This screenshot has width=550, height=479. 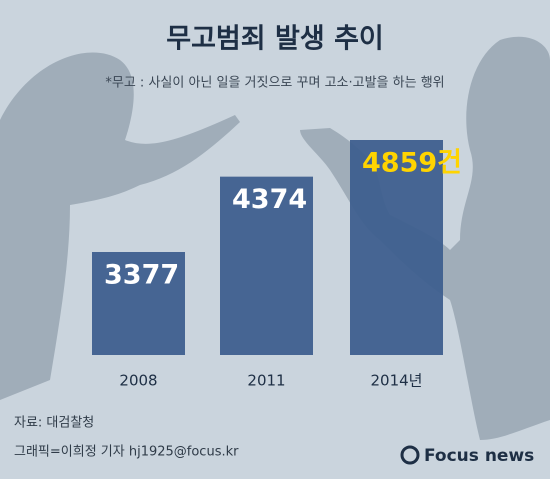 I want to click on value-label: 4374, so click(x=269, y=199).